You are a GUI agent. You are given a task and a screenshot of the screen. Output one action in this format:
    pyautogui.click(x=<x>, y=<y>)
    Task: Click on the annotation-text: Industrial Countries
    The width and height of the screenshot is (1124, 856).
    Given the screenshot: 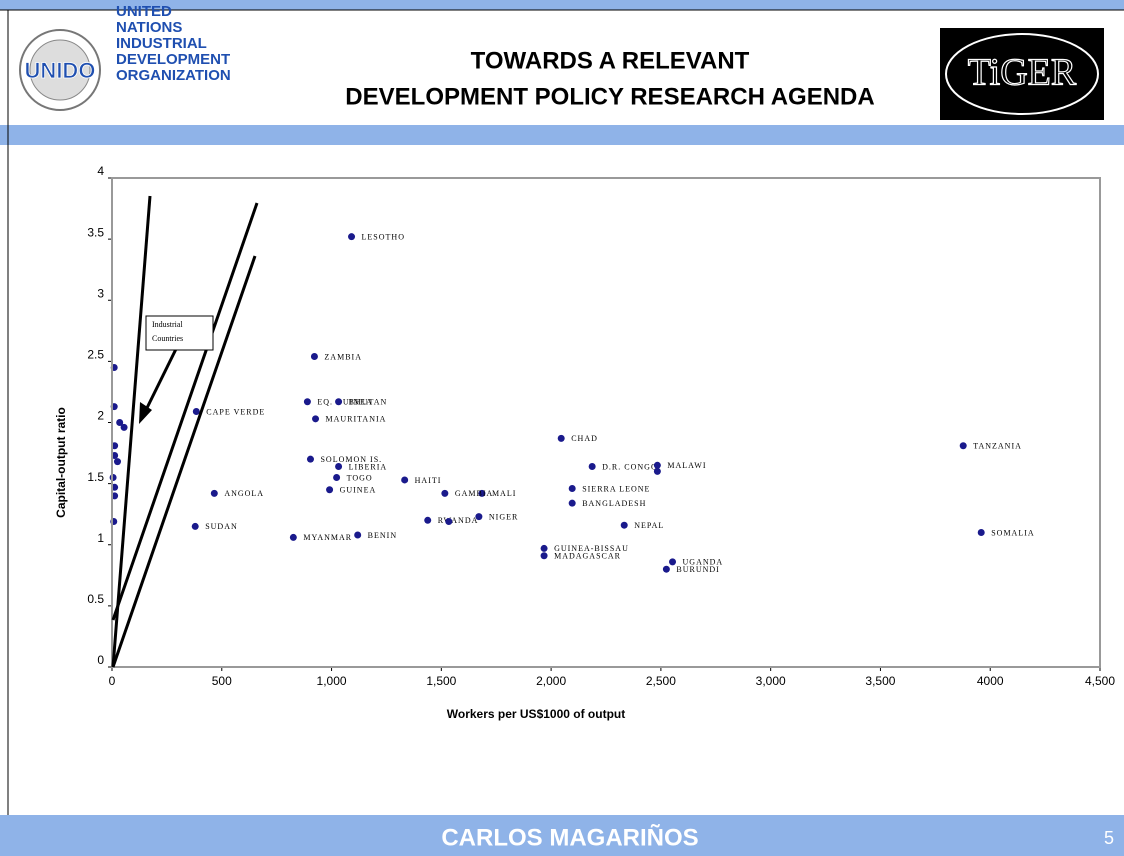 What is the action you would take?
    pyautogui.click(x=168, y=331)
    